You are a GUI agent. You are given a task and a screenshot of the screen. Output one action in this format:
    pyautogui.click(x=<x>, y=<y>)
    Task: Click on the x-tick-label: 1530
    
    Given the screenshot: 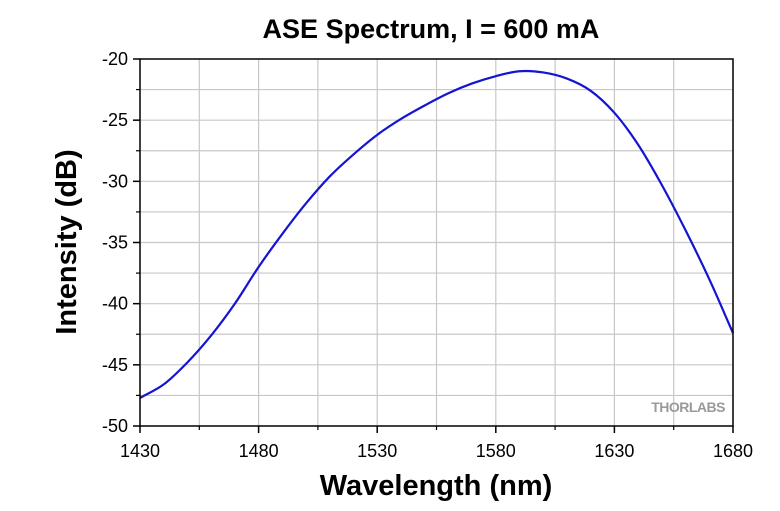 What is the action you would take?
    pyautogui.click(x=377, y=451)
    